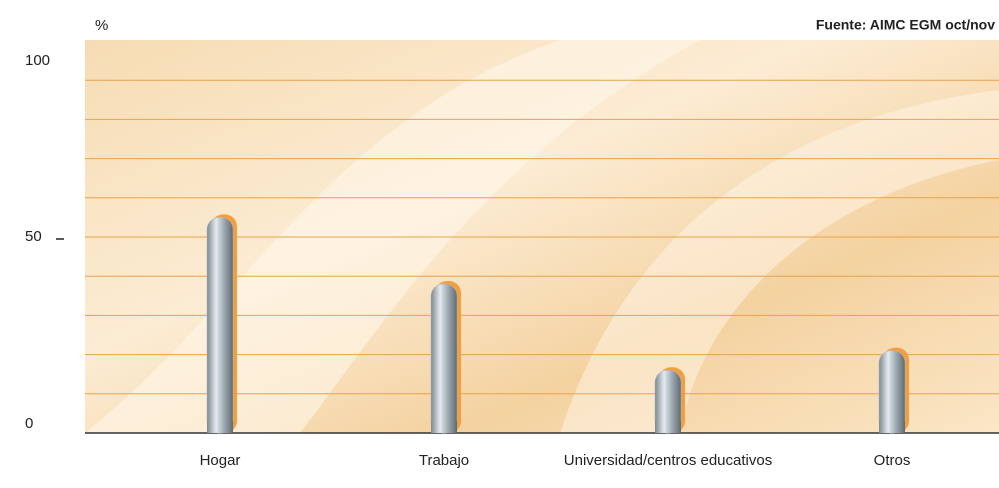  I want to click on source: Fuente: AIMC EGM oct/nov, so click(905, 25).